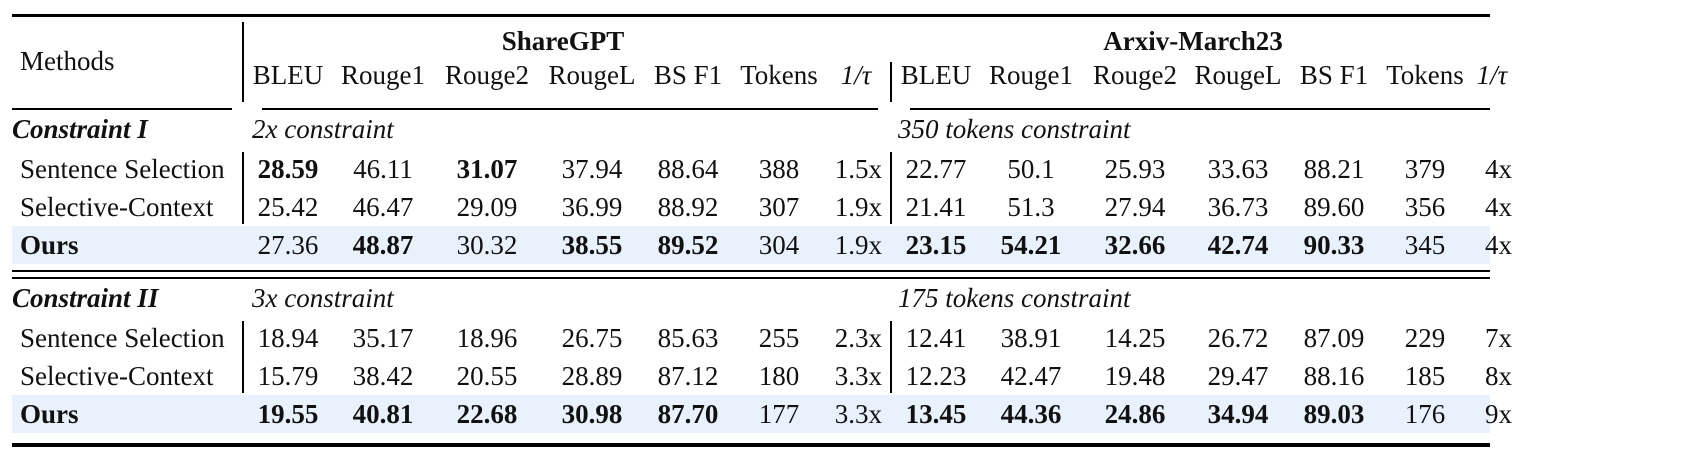 The height and width of the screenshot is (468, 1706). I want to click on table-cell: 89.52, so click(688, 245).